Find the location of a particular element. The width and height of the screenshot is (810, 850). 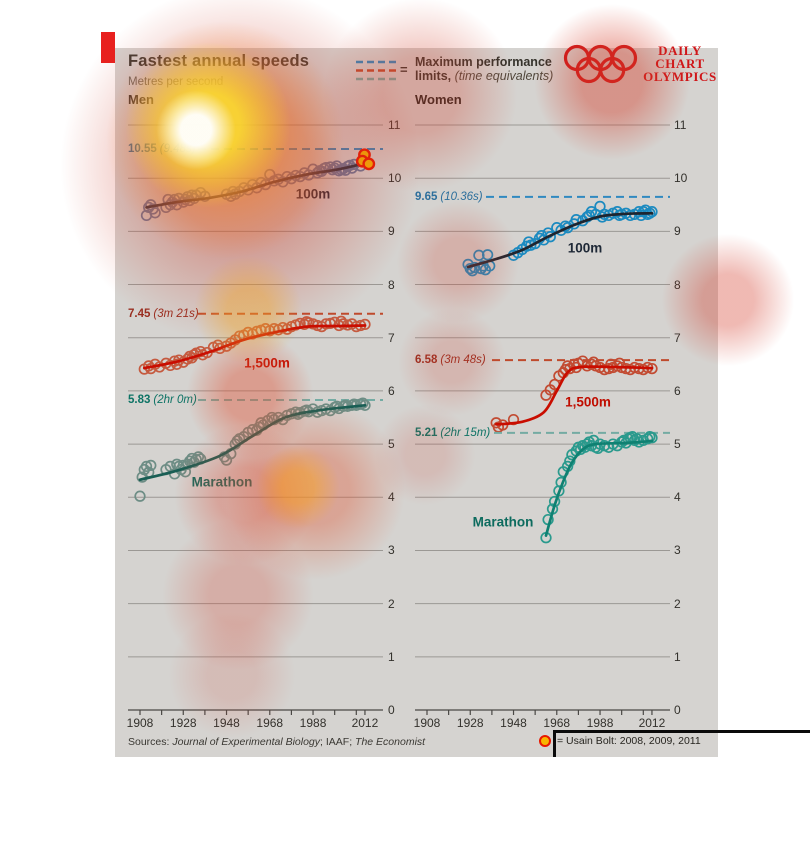

source-economist: The Economist is located at coordinates (390, 742).